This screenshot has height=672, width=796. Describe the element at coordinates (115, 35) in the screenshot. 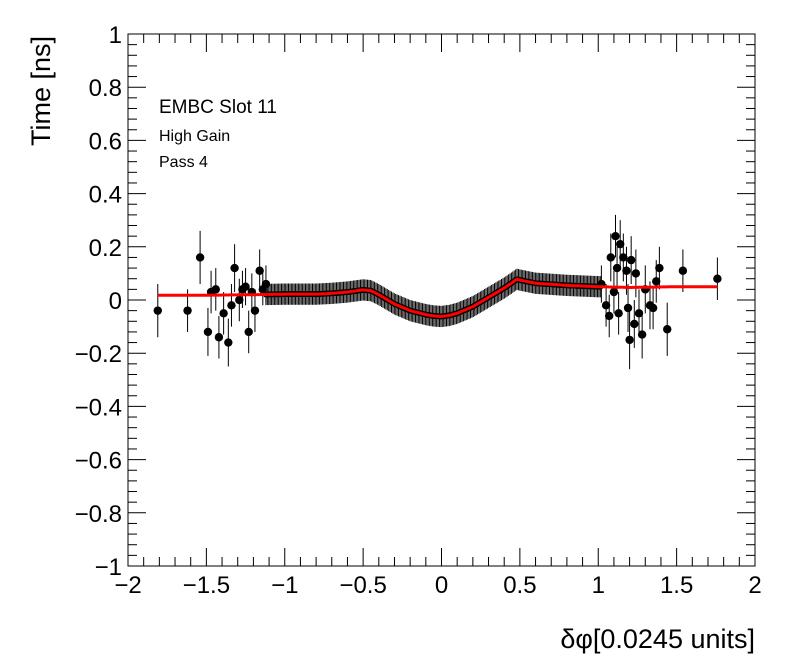

I see `y-tick-label: 1` at that location.